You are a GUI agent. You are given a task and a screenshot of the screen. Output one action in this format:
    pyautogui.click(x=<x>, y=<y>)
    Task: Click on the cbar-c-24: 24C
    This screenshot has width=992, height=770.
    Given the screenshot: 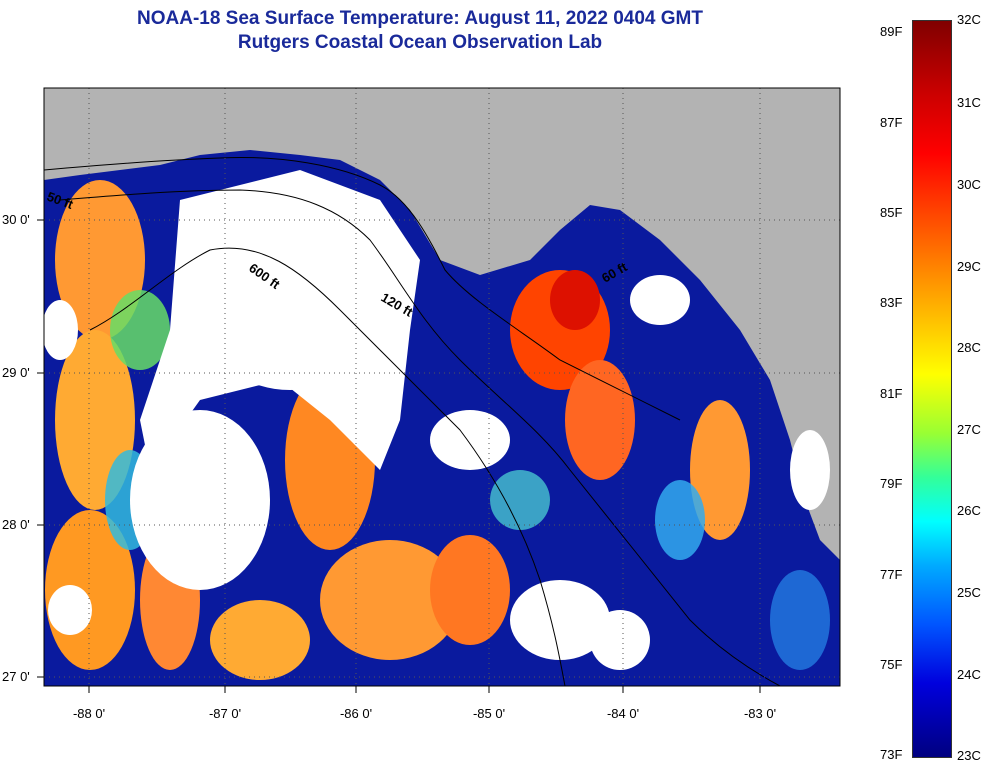 What is the action you would take?
    pyautogui.click(x=969, y=674)
    